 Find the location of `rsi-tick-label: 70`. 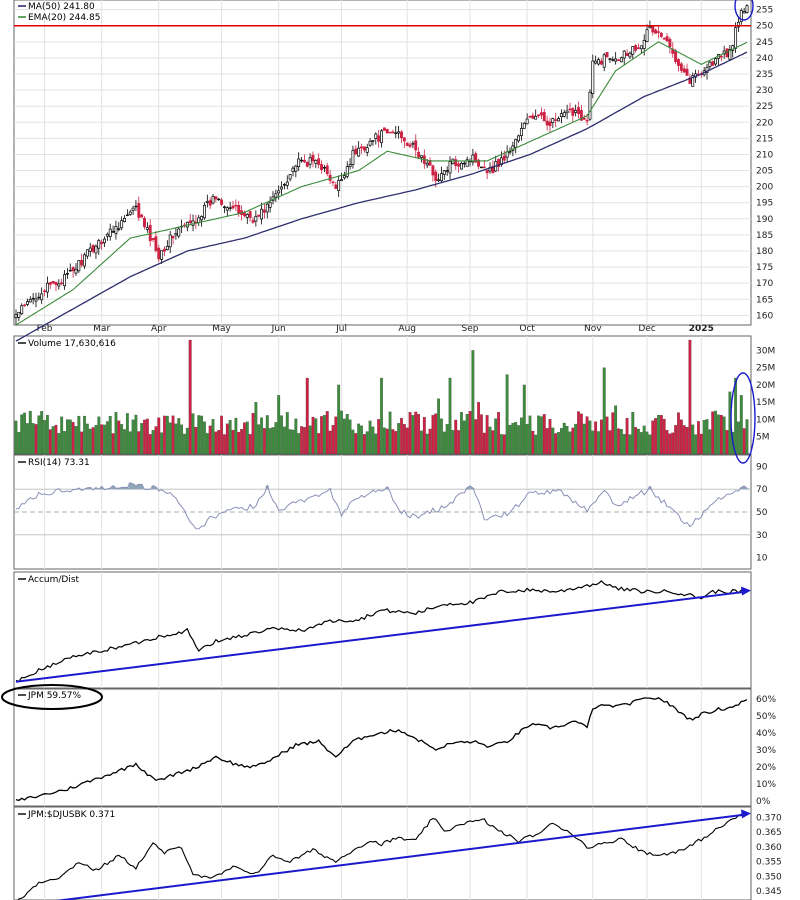

rsi-tick-label: 70 is located at coordinates (762, 490).